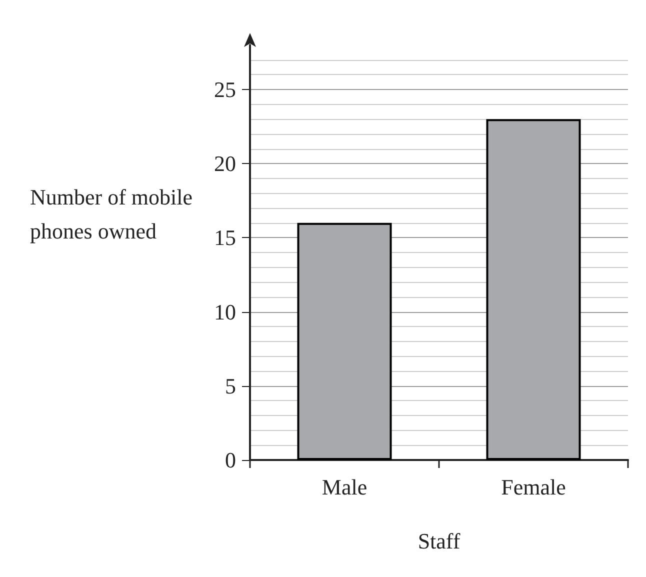 The height and width of the screenshot is (577, 646). What do you see at coordinates (439, 541) in the screenshot?
I see `x-axis-title: Staff` at bounding box center [439, 541].